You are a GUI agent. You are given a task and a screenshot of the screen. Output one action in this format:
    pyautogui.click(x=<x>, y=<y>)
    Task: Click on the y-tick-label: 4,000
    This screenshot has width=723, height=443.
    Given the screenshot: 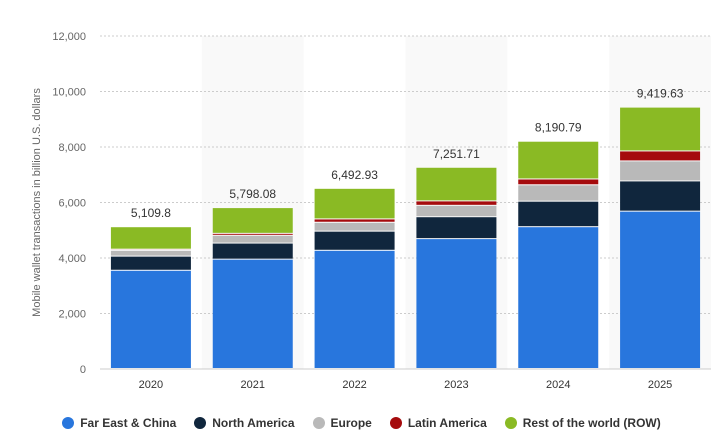 What is the action you would take?
    pyautogui.click(x=72, y=259)
    